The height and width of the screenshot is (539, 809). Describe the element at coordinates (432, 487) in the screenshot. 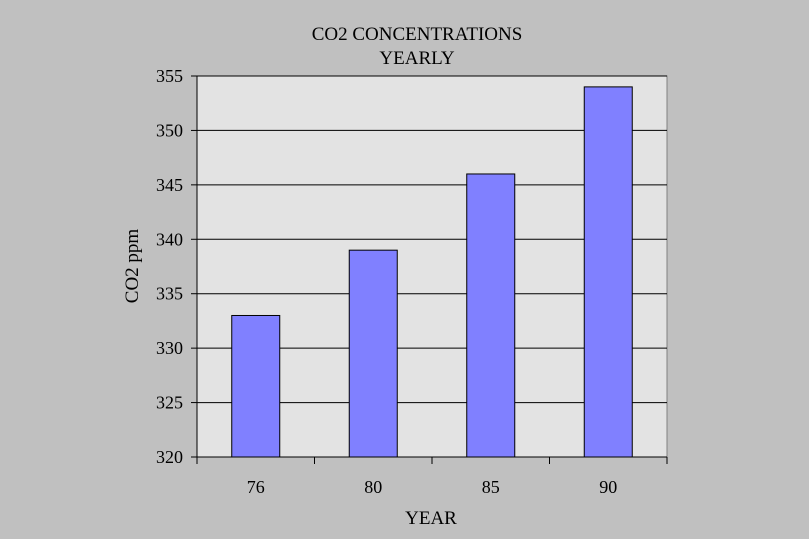

I see `x-tick-labels: 76 80 85 90` at that location.